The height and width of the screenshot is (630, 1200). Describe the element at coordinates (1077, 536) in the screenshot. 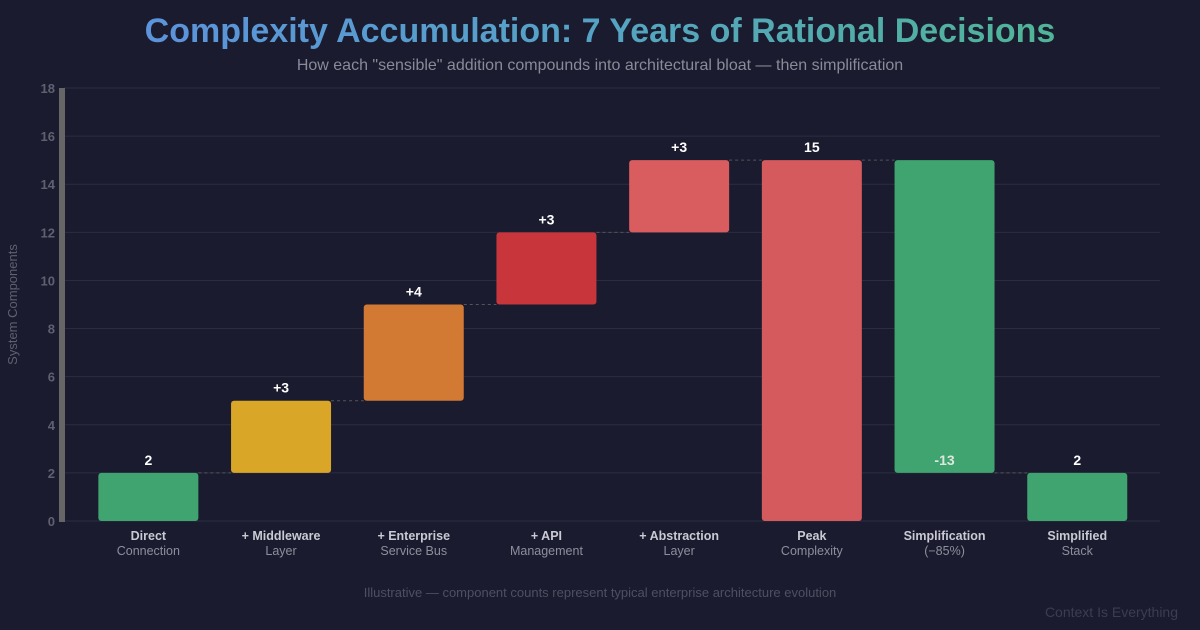

I see `x-tick-label: Simplified` at that location.